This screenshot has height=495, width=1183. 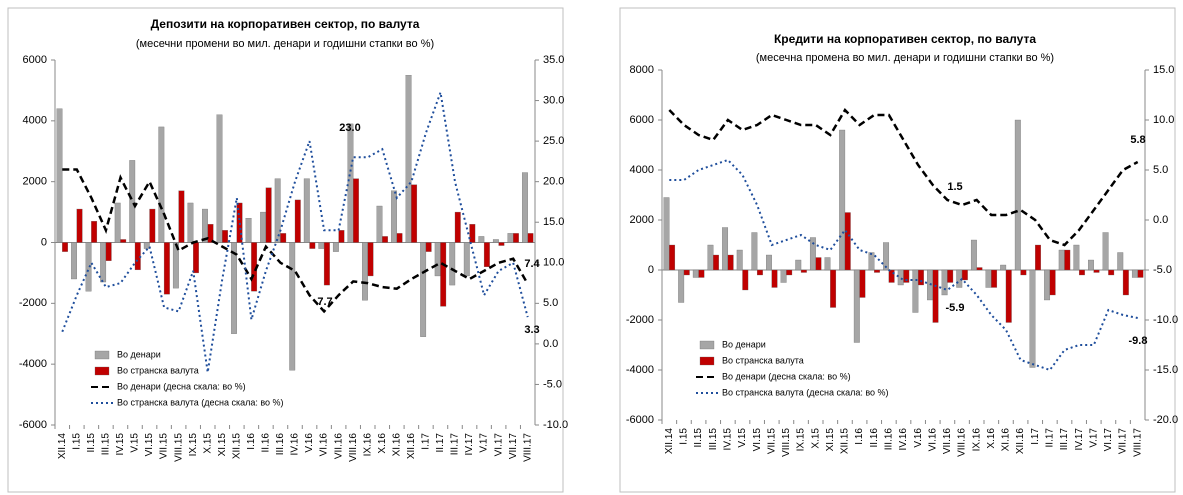 What do you see at coordinates (976, 440) in the screenshot?
I see `x-tick-label: IX.16` at bounding box center [976, 440].